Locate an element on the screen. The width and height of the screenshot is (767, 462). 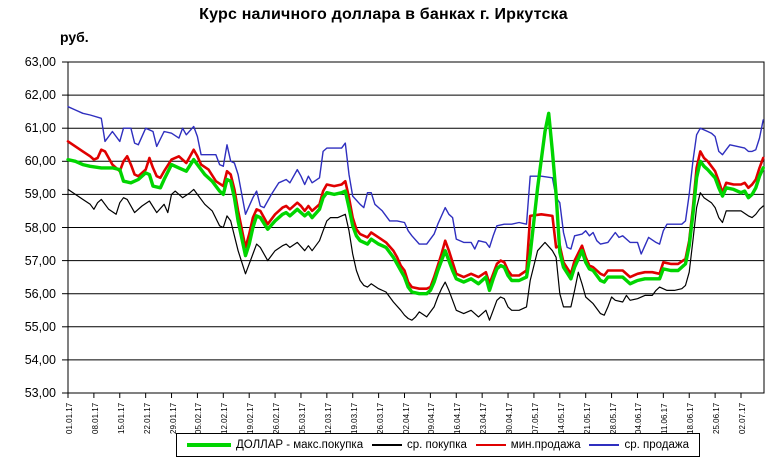
x-tick-label: 23.04.17 is located at coordinates (484, 418).